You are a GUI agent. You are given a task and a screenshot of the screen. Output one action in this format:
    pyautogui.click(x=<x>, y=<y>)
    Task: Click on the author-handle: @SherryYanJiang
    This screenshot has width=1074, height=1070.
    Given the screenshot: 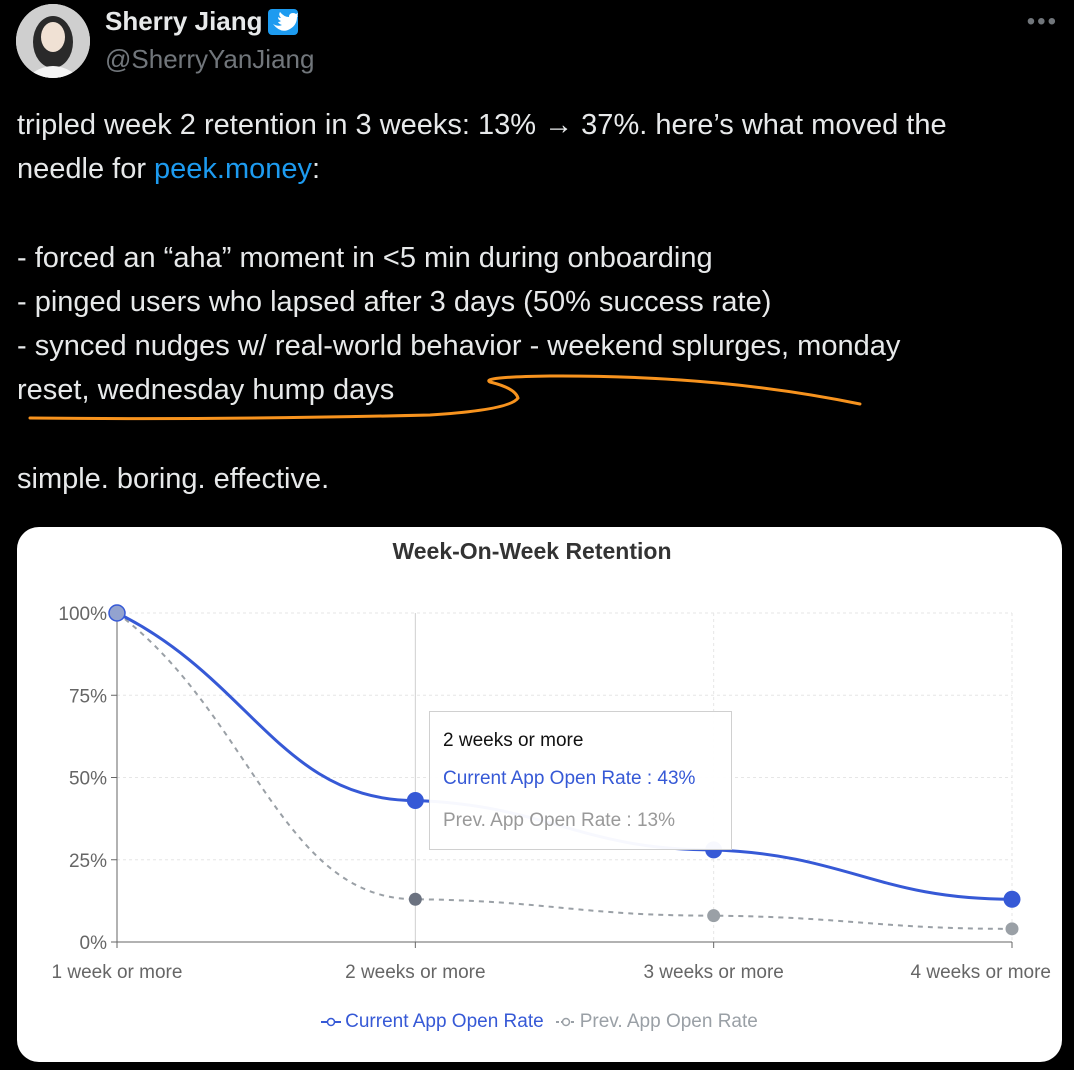 What is the action you would take?
    pyautogui.click(x=210, y=59)
    